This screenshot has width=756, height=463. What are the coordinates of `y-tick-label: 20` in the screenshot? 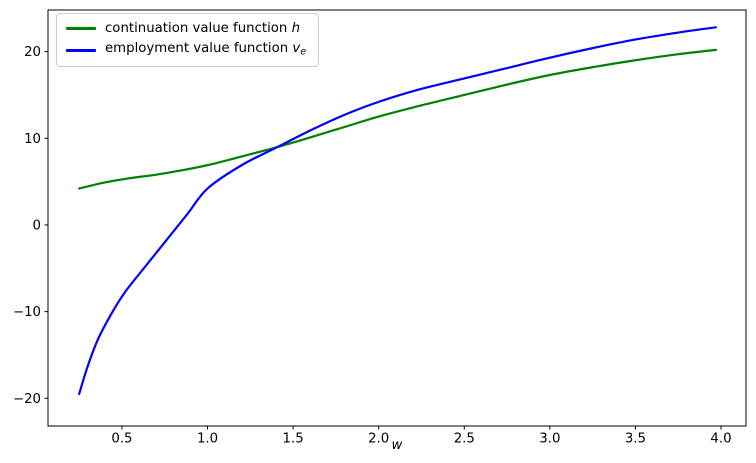 It's located at (32, 52).